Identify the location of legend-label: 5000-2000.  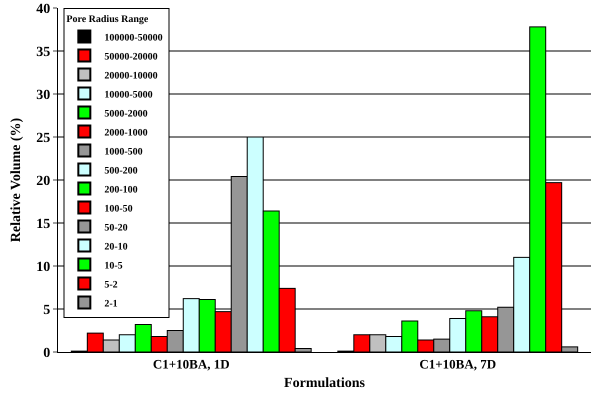
(126, 114).